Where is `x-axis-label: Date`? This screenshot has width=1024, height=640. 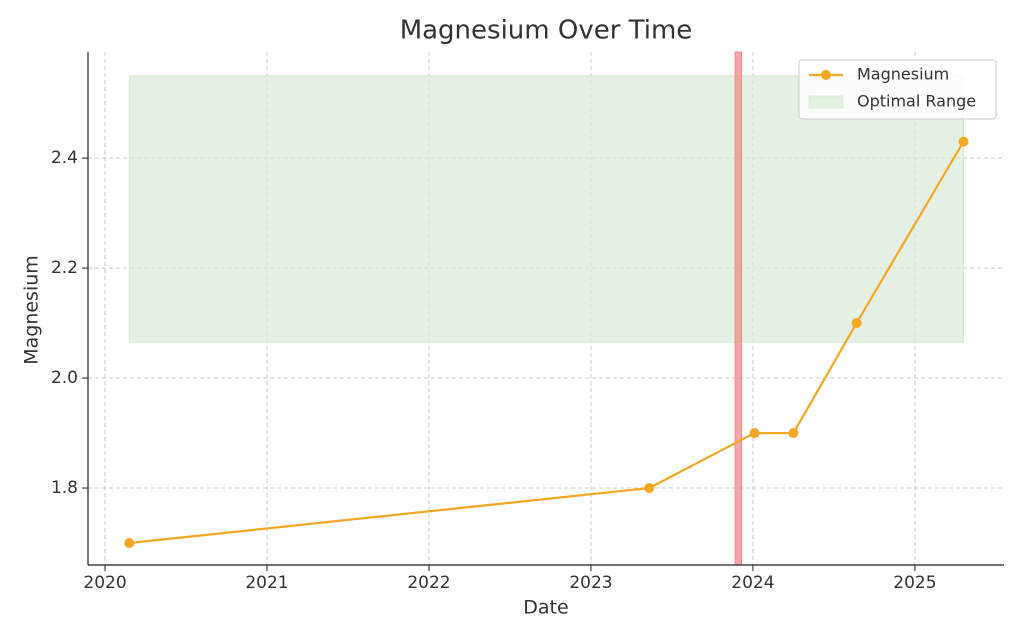 x-axis-label: Date is located at coordinates (545, 608).